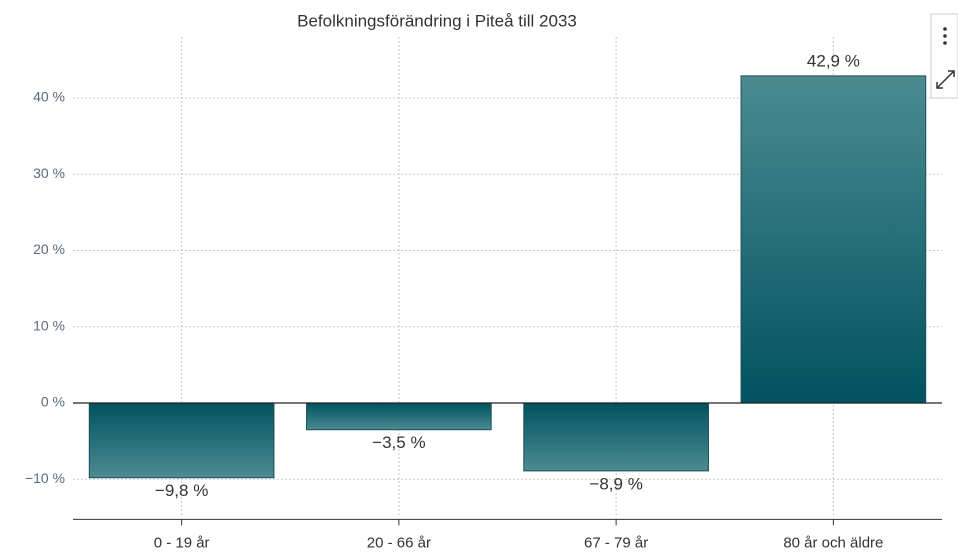  Describe the element at coordinates (53, 402) in the screenshot. I see `y-tick-label: 0 %` at that location.